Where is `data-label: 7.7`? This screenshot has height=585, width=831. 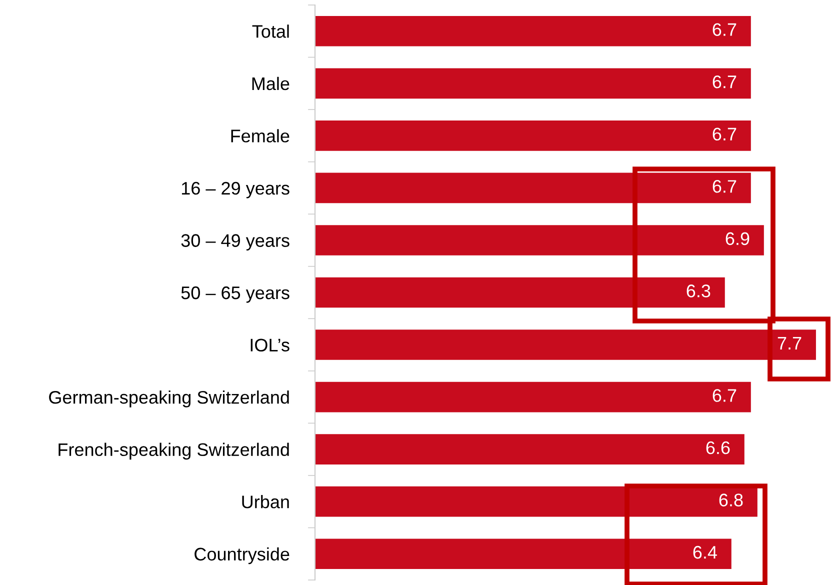
data-label: 7.7 is located at coordinates (790, 343).